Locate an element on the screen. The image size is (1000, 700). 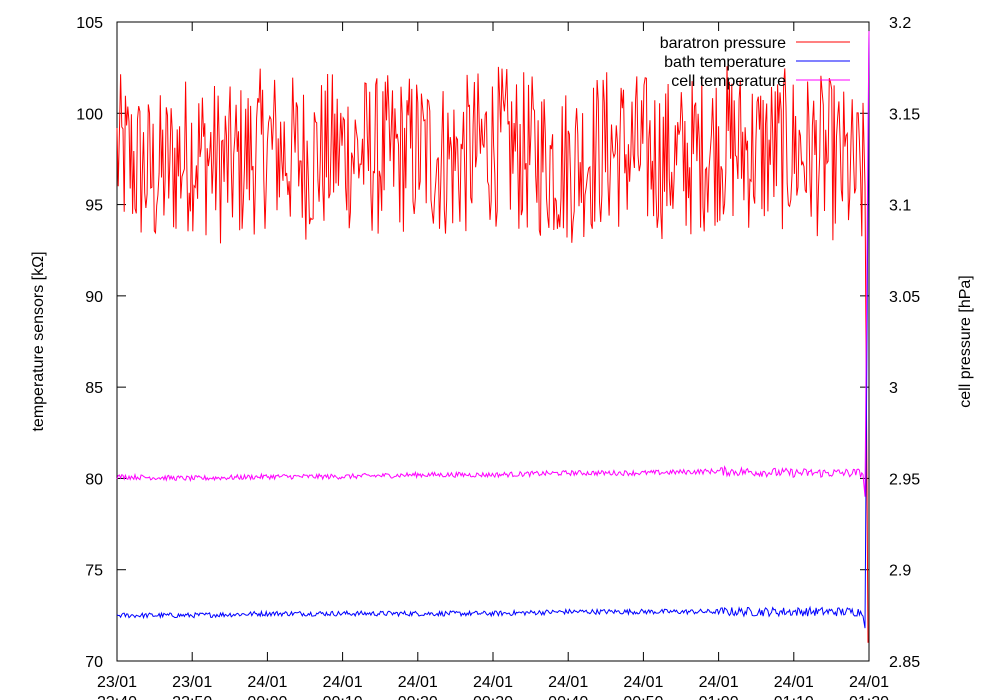
y-right-tick-label: 2.9 is located at coordinates (900, 571).